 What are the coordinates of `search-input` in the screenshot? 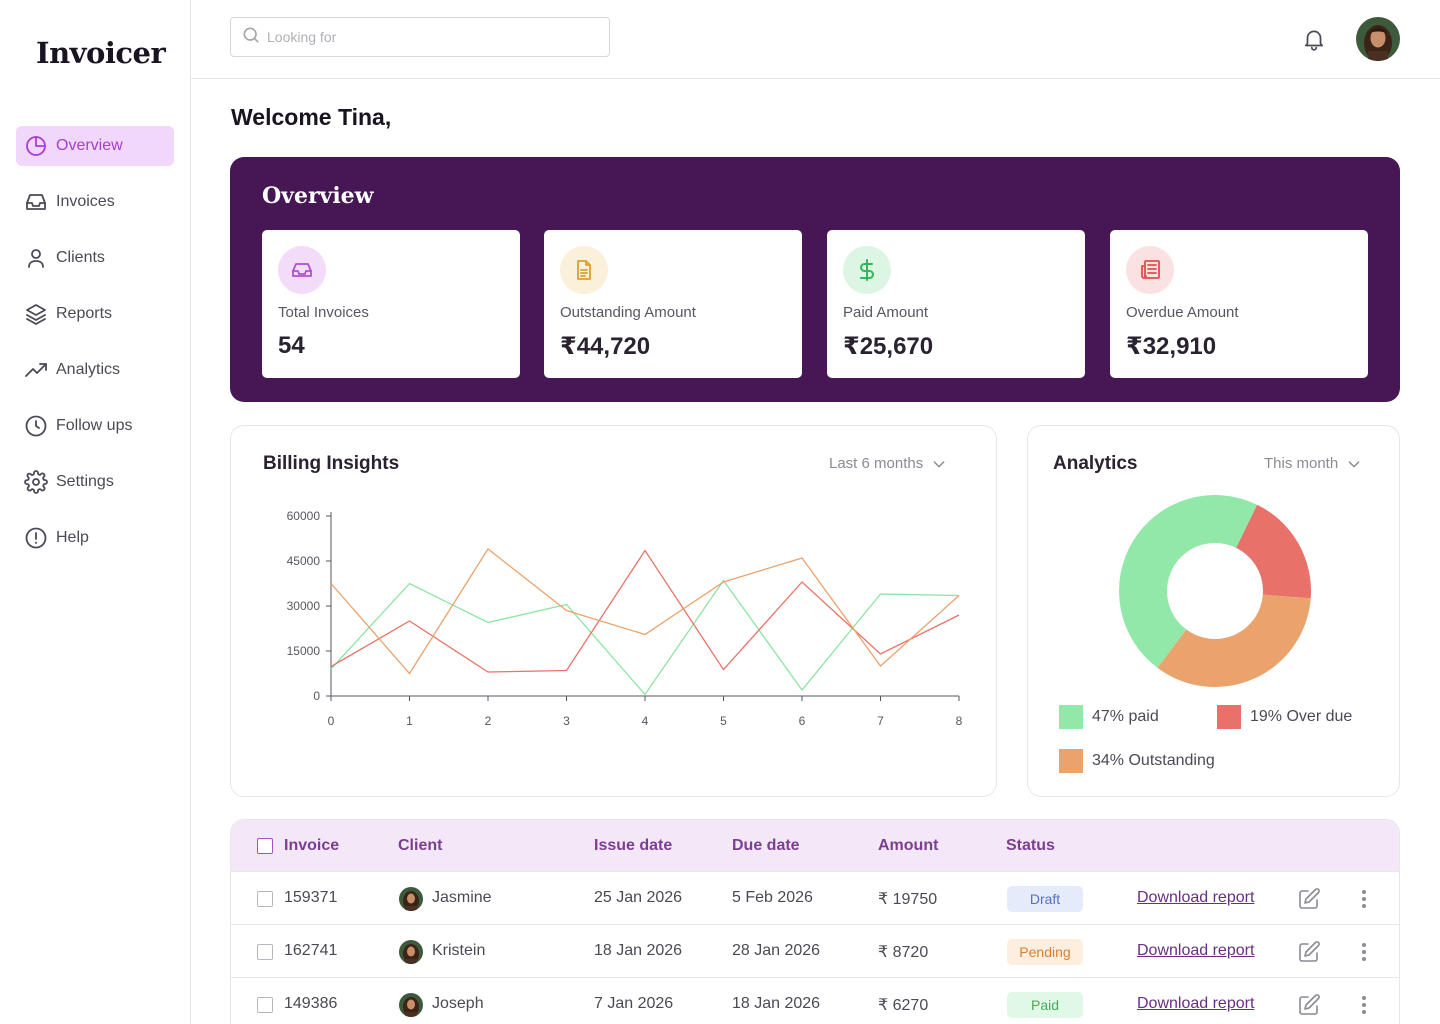 It's located at (432, 37).